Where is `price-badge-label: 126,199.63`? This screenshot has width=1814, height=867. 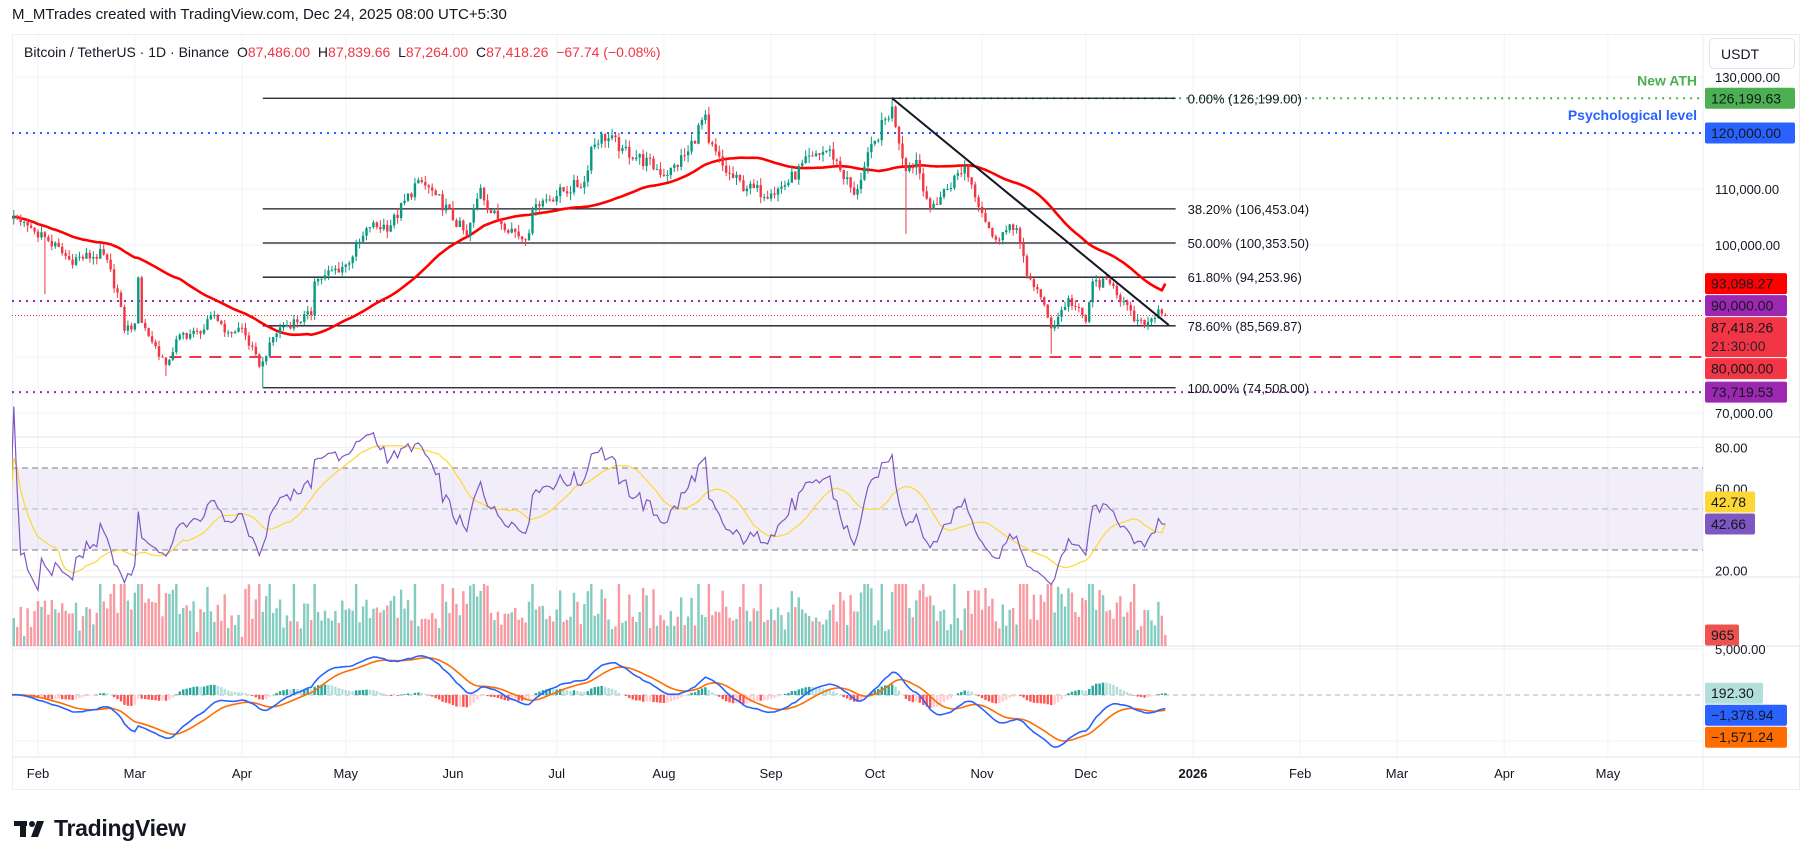 price-badge-label: 126,199.63 is located at coordinates (1746, 98).